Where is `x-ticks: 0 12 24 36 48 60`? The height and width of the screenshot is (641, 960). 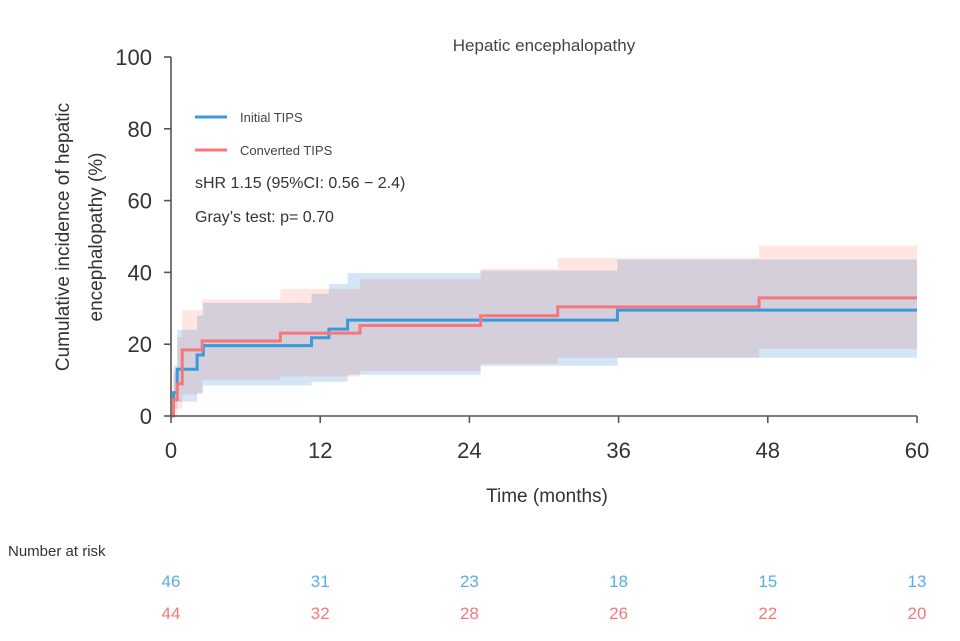 x-ticks: 0 12 24 36 48 60 is located at coordinates (547, 439).